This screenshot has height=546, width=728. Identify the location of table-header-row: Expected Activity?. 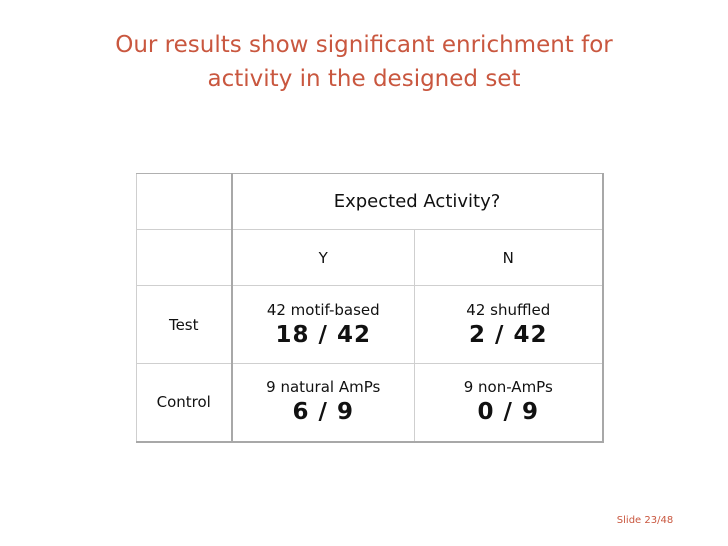
(370, 201).